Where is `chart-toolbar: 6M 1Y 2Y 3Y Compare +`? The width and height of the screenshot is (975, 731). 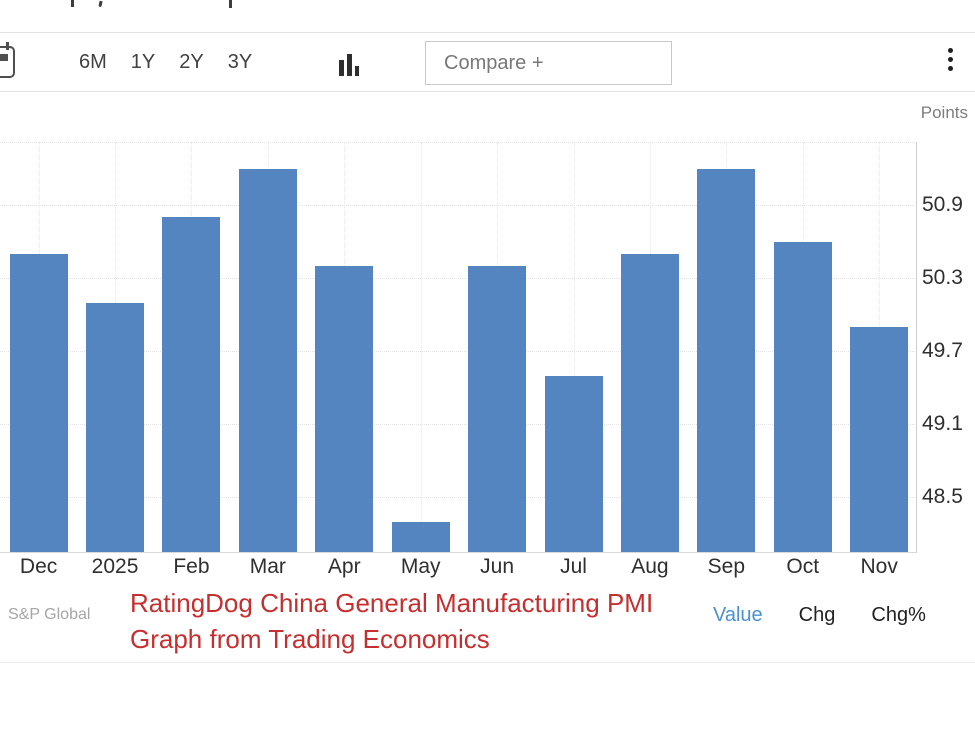
chart-toolbar: 6M 1Y 2Y 3Y Compare + is located at coordinates (487, 62).